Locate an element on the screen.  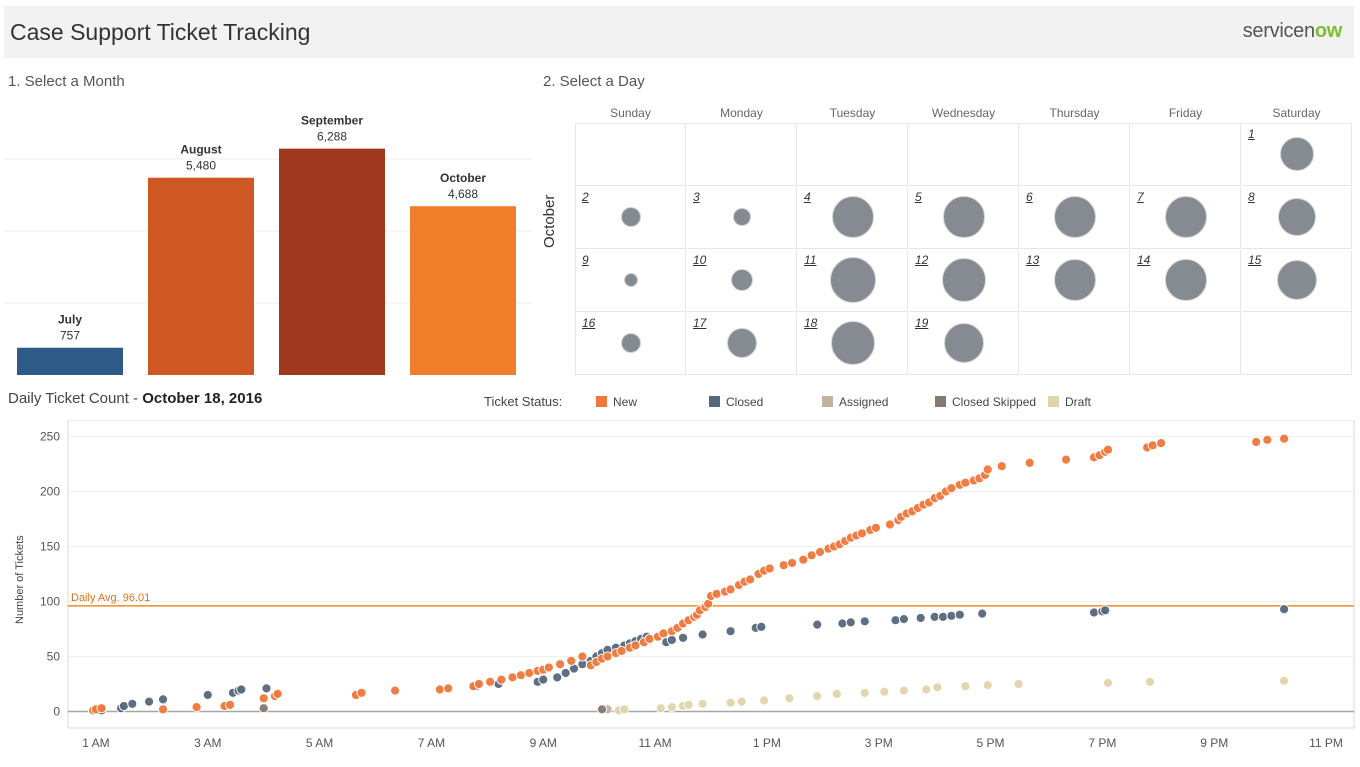
calendar-day-number: 1 is located at coordinates (1251, 134).